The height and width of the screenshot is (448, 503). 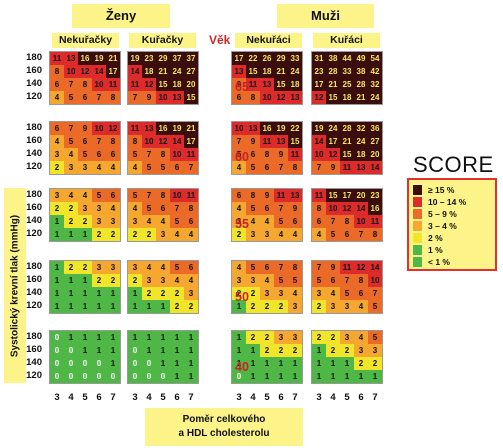 I want to click on legend-swatch, so click(x=417, y=237).